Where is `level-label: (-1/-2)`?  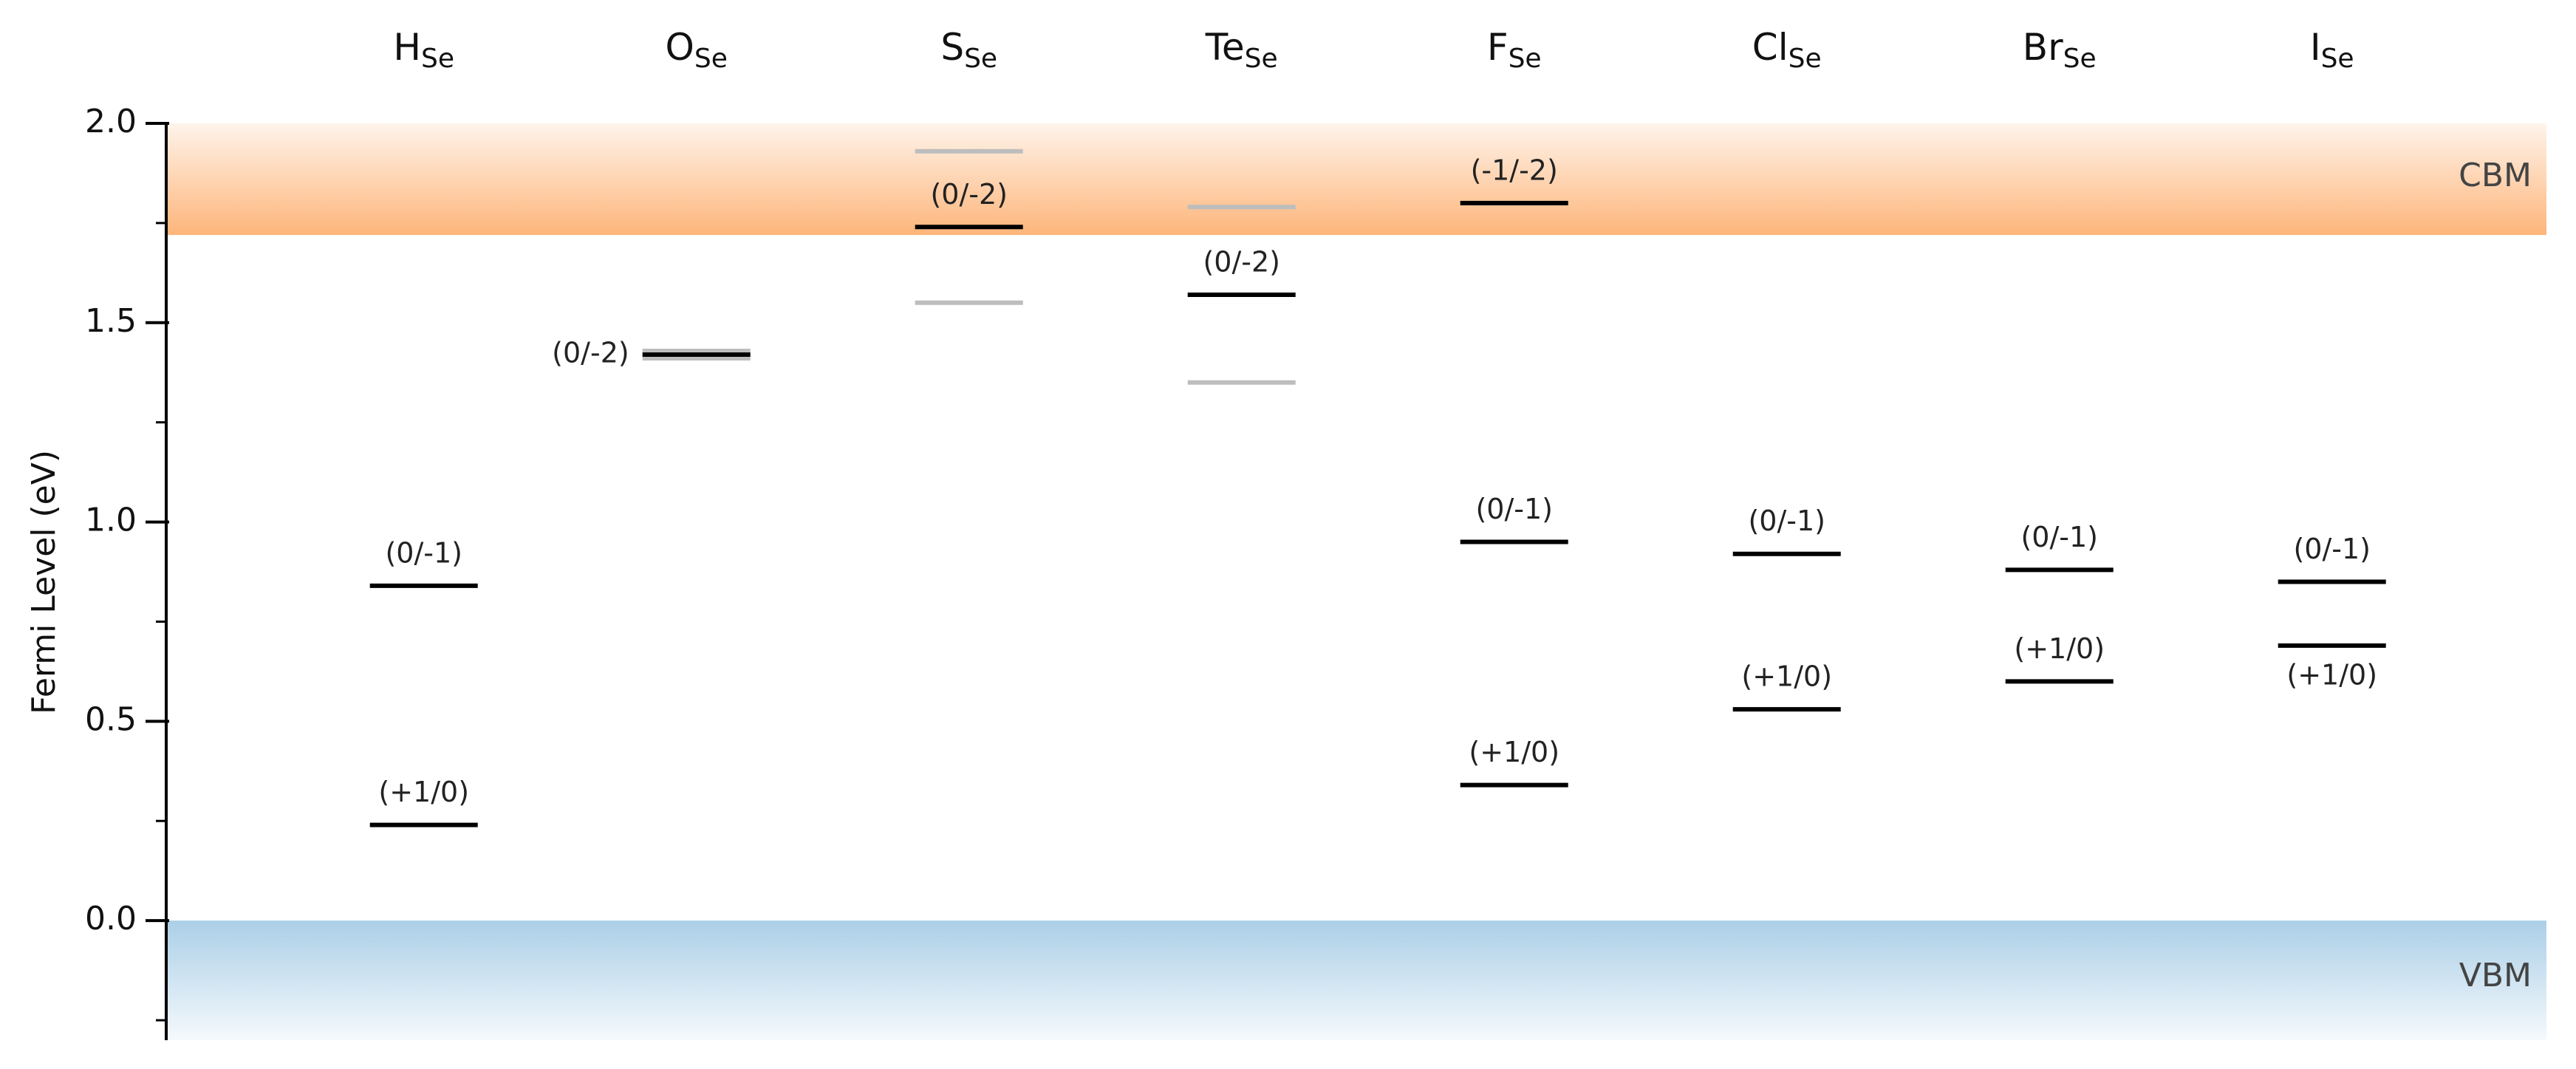 level-label: (-1/-2) is located at coordinates (1514, 170).